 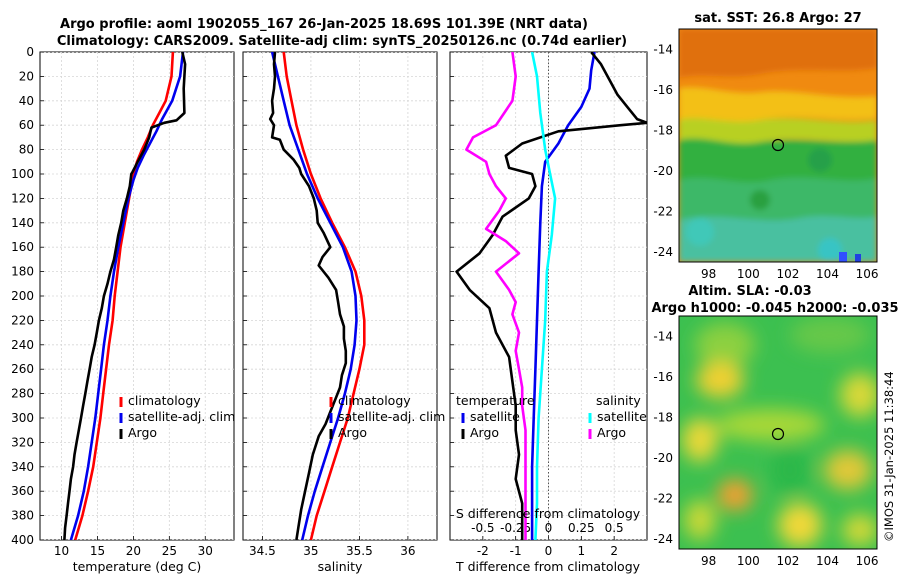 I want to click on s-tick-label: 0.25, so click(x=581, y=528).